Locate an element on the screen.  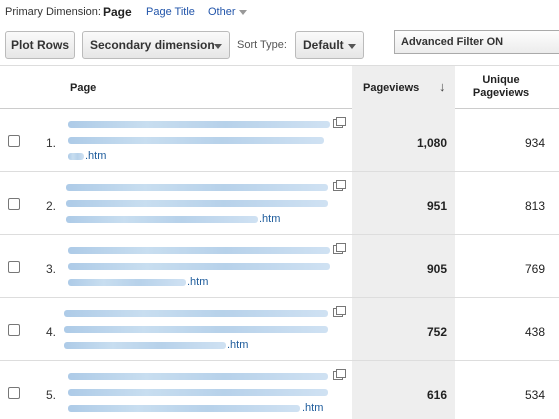
dimension-other-label: Other is located at coordinates (222, 12).